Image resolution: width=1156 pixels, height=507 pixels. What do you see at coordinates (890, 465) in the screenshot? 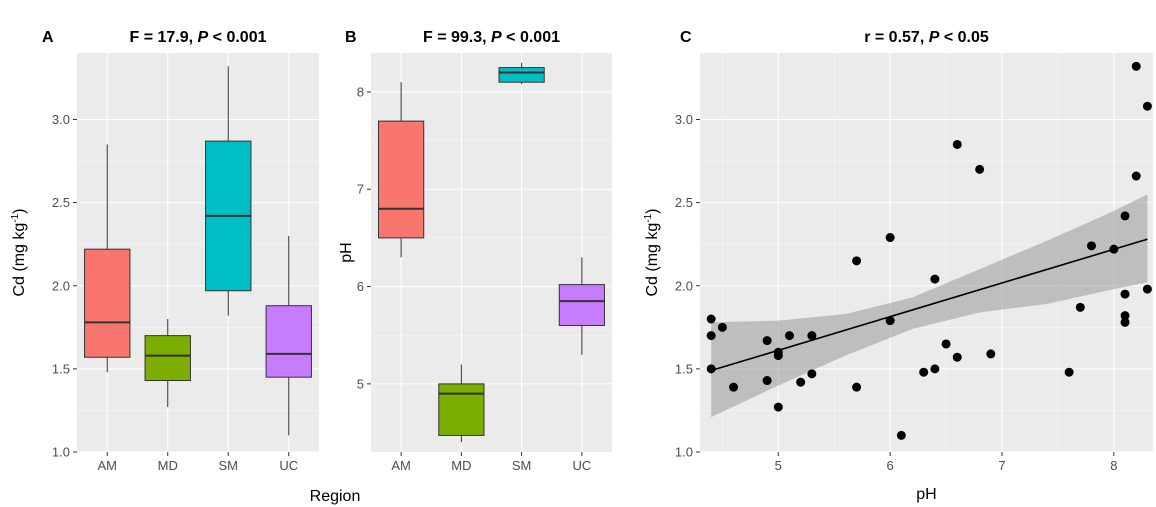
I see `x-tick-label: 6` at bounding box center [890, 465].